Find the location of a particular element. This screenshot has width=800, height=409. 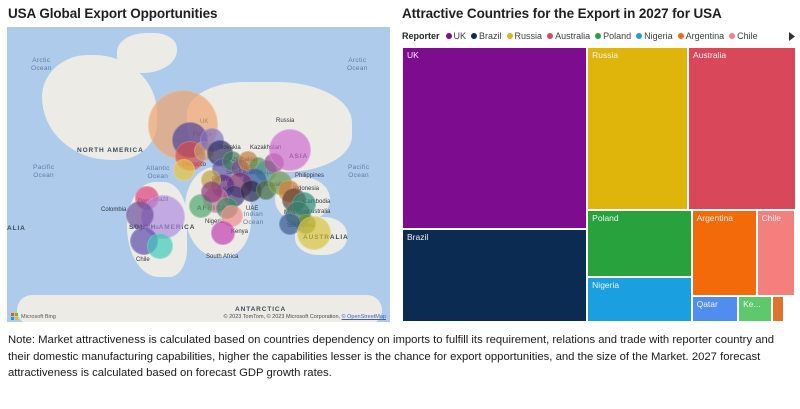

legend-item-nigeria: Nigeria is located at coordinates (654, 36).